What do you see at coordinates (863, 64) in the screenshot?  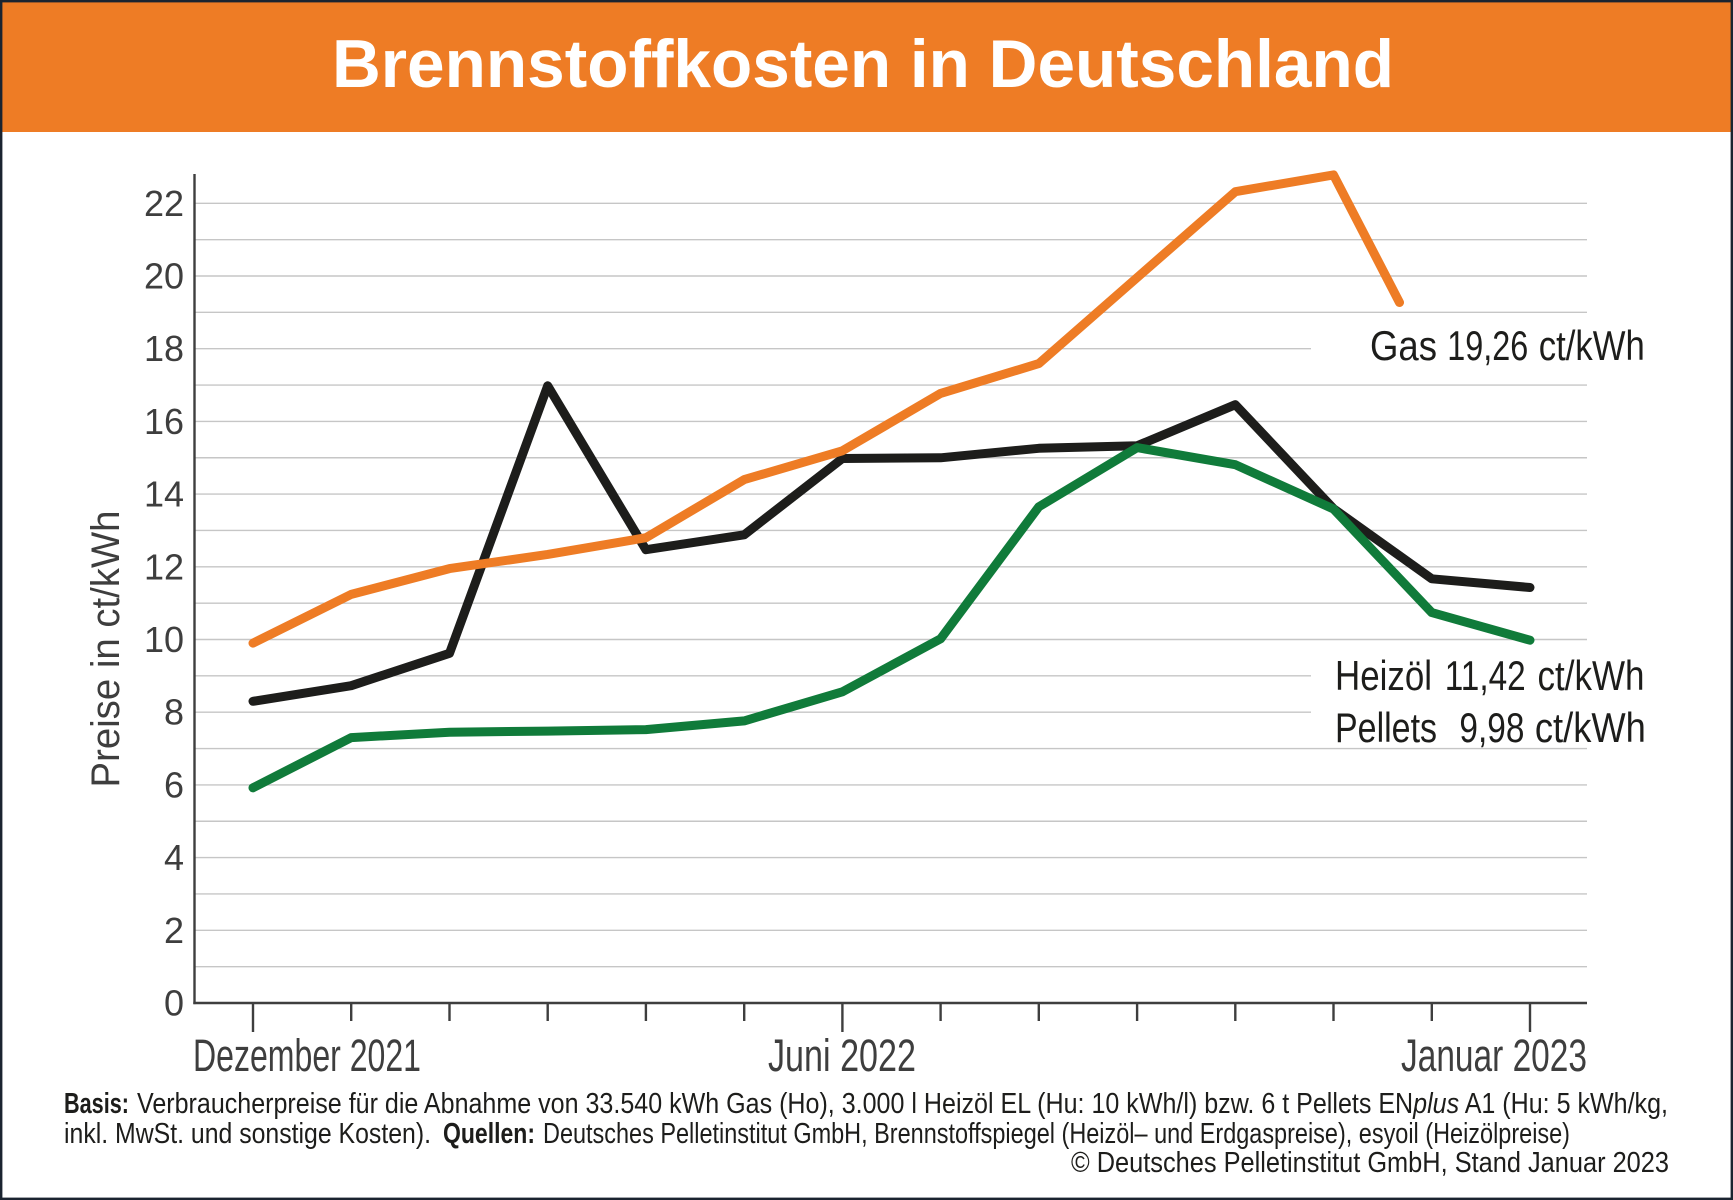 I see `svg-text:Brennstoffkosten in Deutschlan: Brennstoffkosten in Deutschland` at bounding box center [863, 64].